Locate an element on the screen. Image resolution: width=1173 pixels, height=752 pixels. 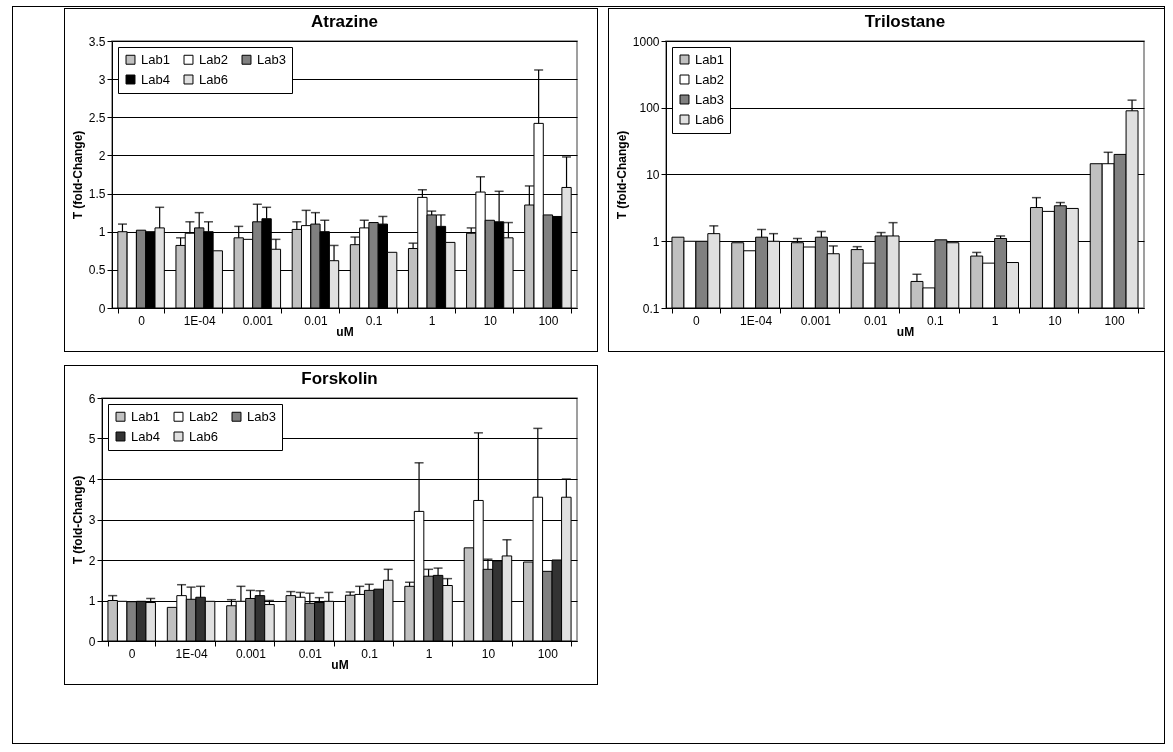
y-tick-label: 0.1 is located at coordinates (651, 308).